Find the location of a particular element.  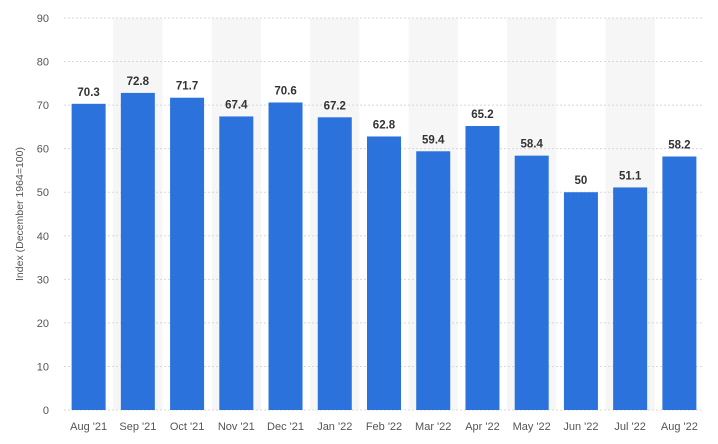

data-label: 70.6 is located at coordinates (285, 91).